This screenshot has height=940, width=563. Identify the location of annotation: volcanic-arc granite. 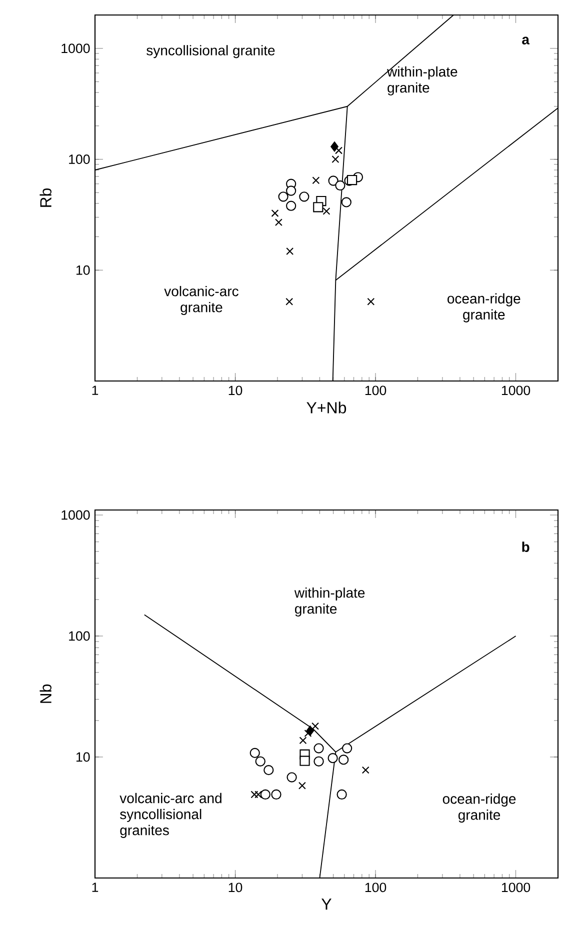
(201, 301).